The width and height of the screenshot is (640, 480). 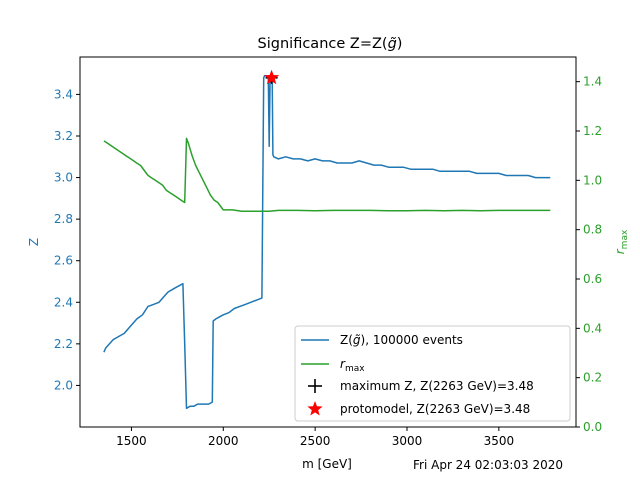 What do you see at coordinates (63, 136) in the screenshot?
I see `left-y-tick-label: 3.2` at bounding box center [63, 136].